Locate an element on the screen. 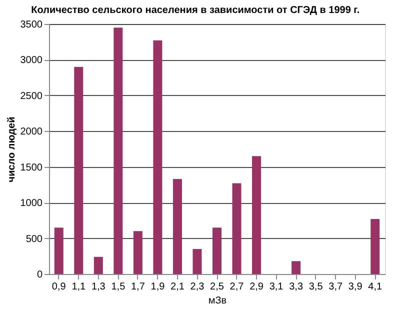  y-axis-title: число людей is located at coordinates (12, 149).